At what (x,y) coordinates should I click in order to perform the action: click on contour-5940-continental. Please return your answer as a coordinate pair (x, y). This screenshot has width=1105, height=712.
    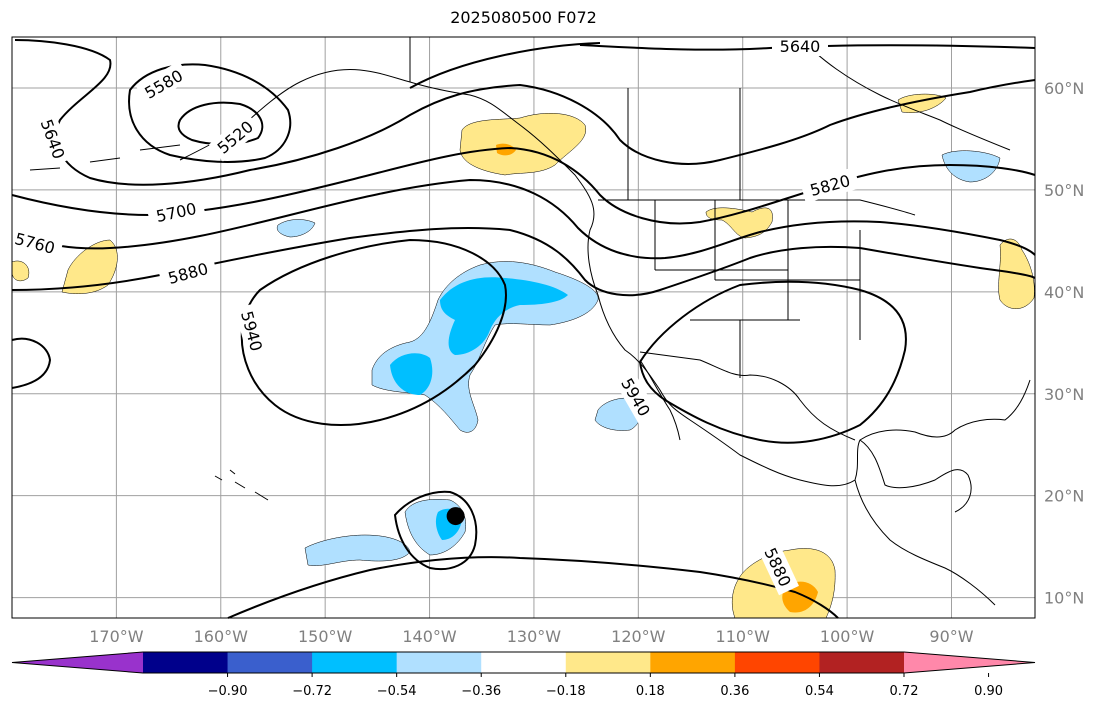
    Looking at the image, I should click on (772, 362).